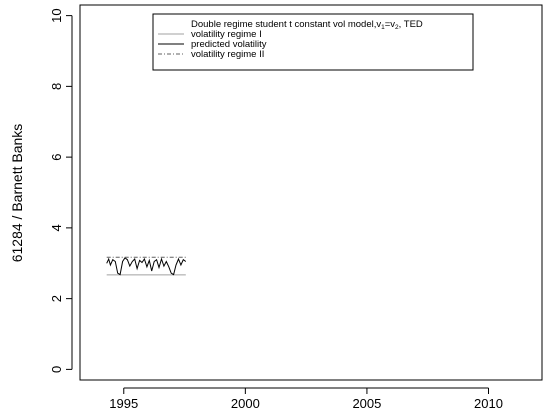 This screenshot has width=547, height=417. I want to click on x-tick-label: 2010, so click(488, 403).